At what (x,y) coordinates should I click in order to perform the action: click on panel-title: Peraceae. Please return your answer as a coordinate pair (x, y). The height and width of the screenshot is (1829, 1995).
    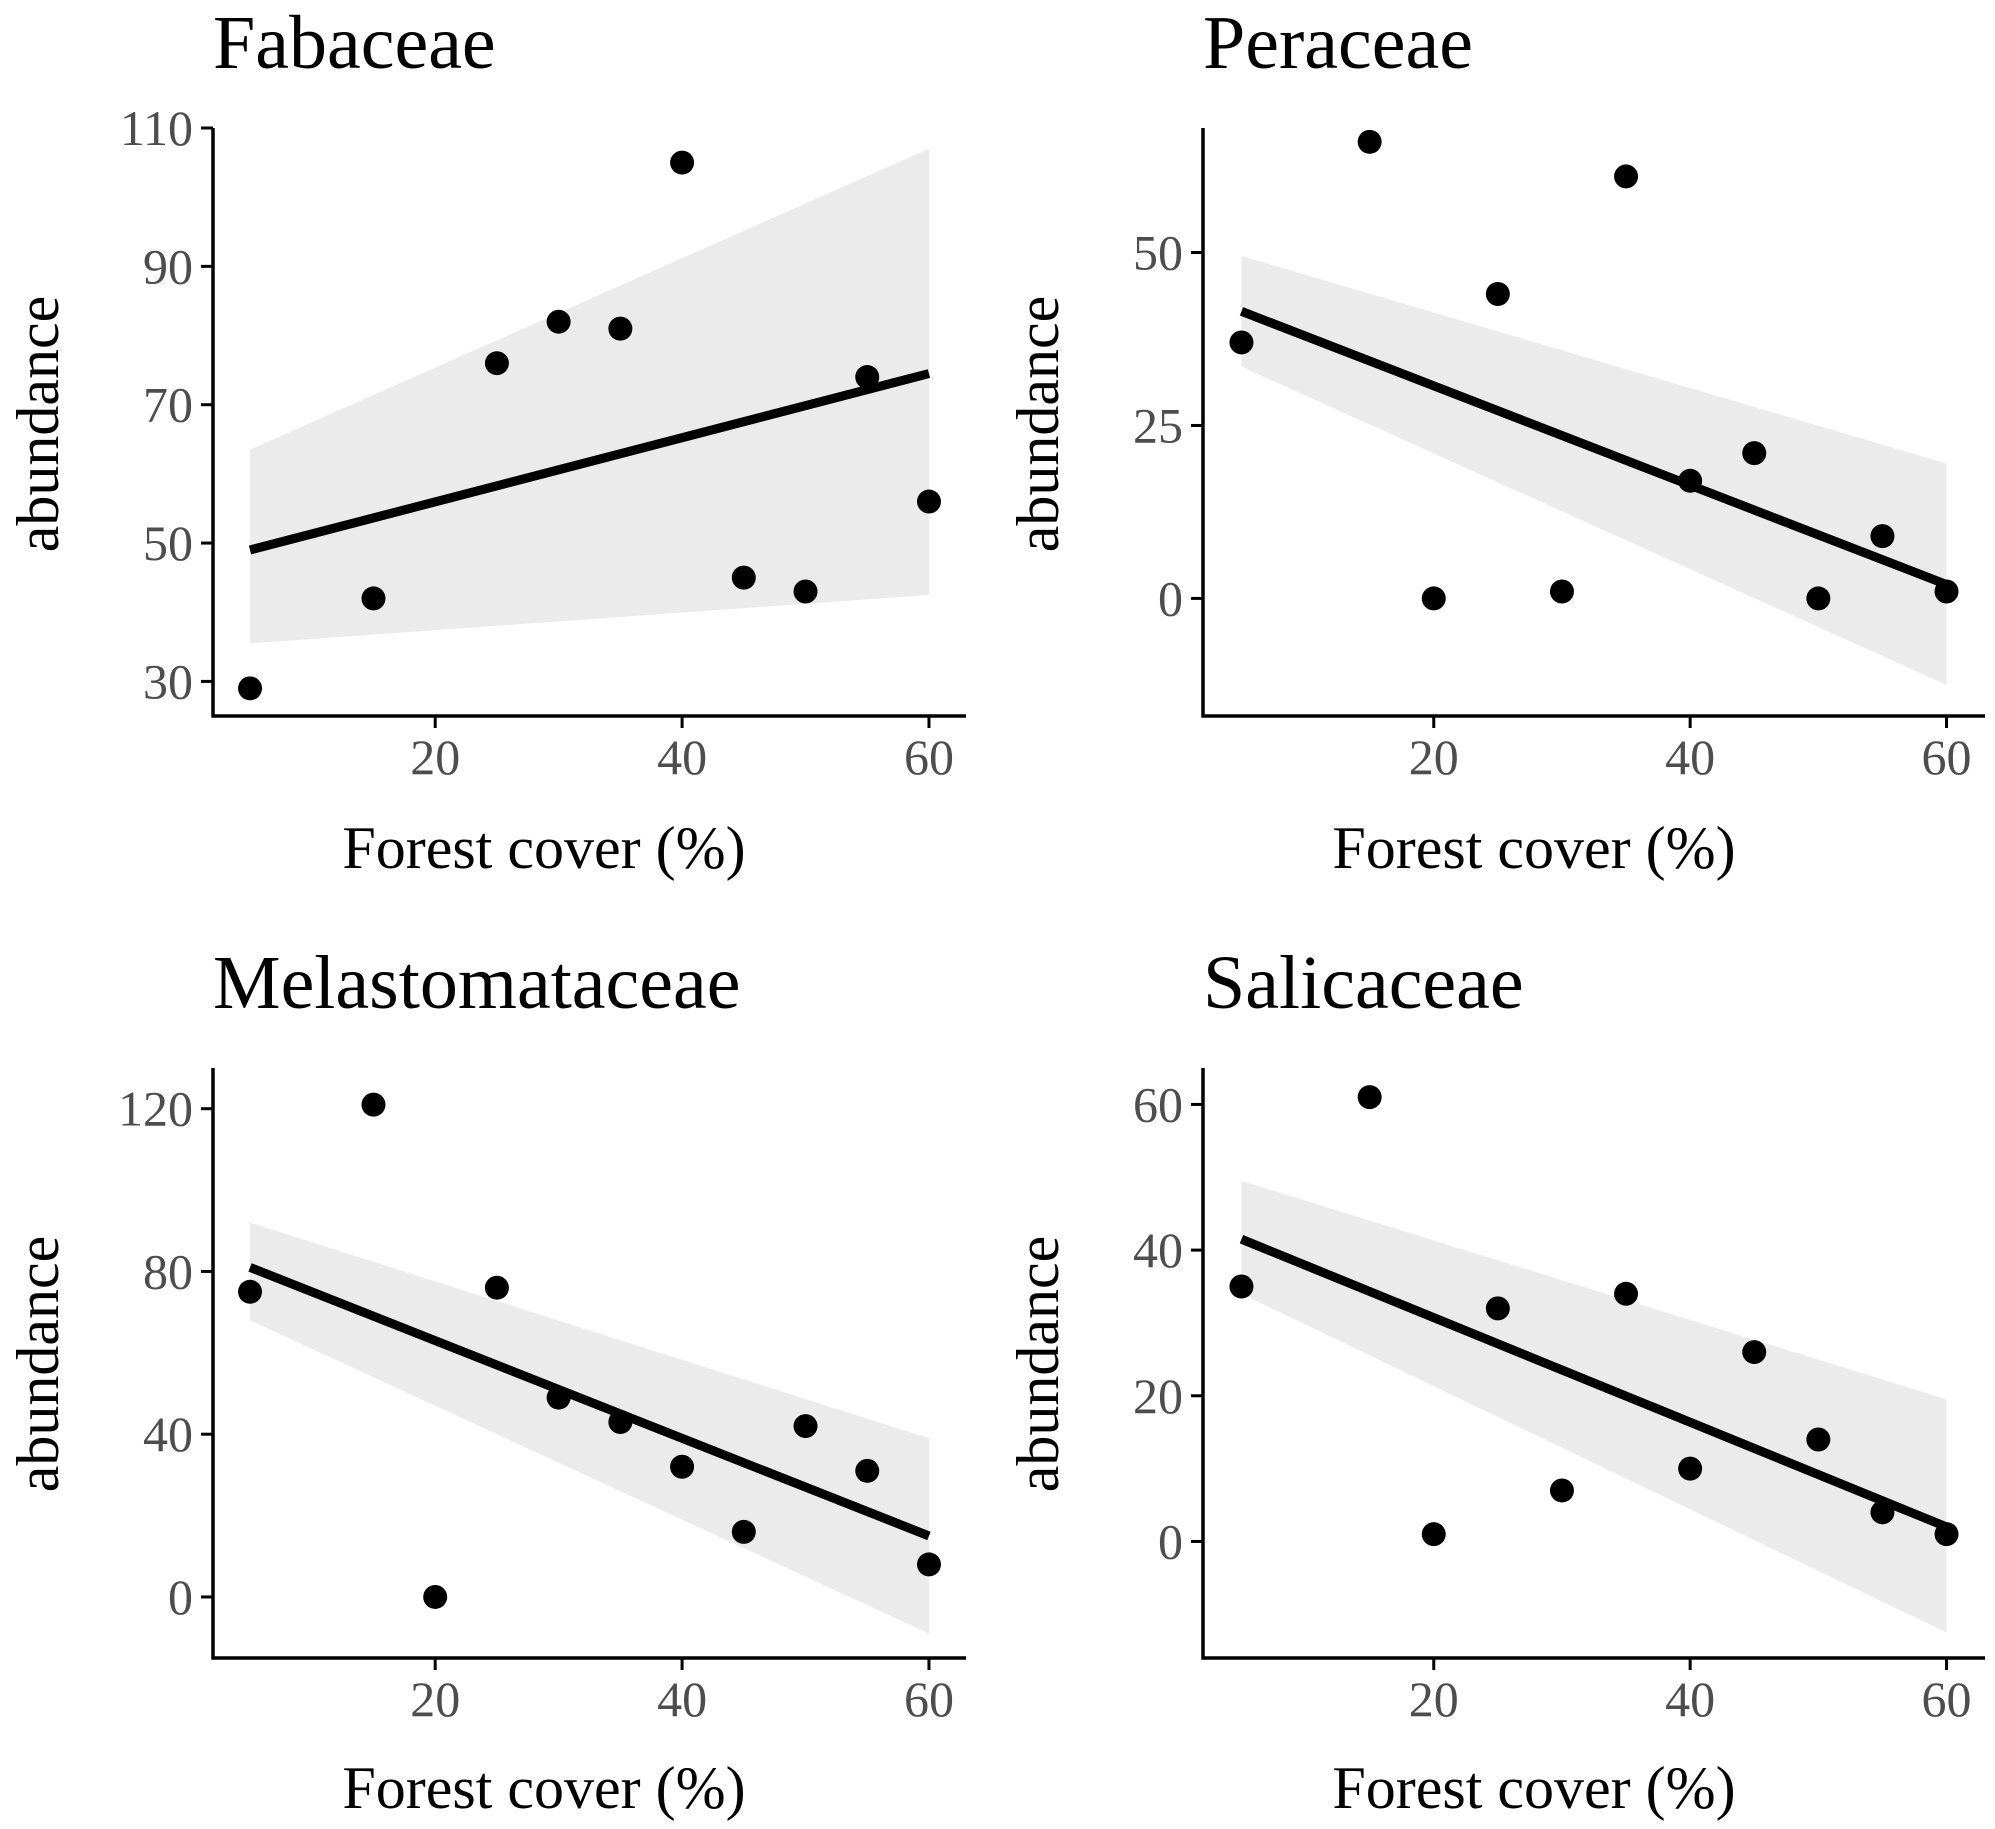
    Looking at the image, I should click on (1338, 43).